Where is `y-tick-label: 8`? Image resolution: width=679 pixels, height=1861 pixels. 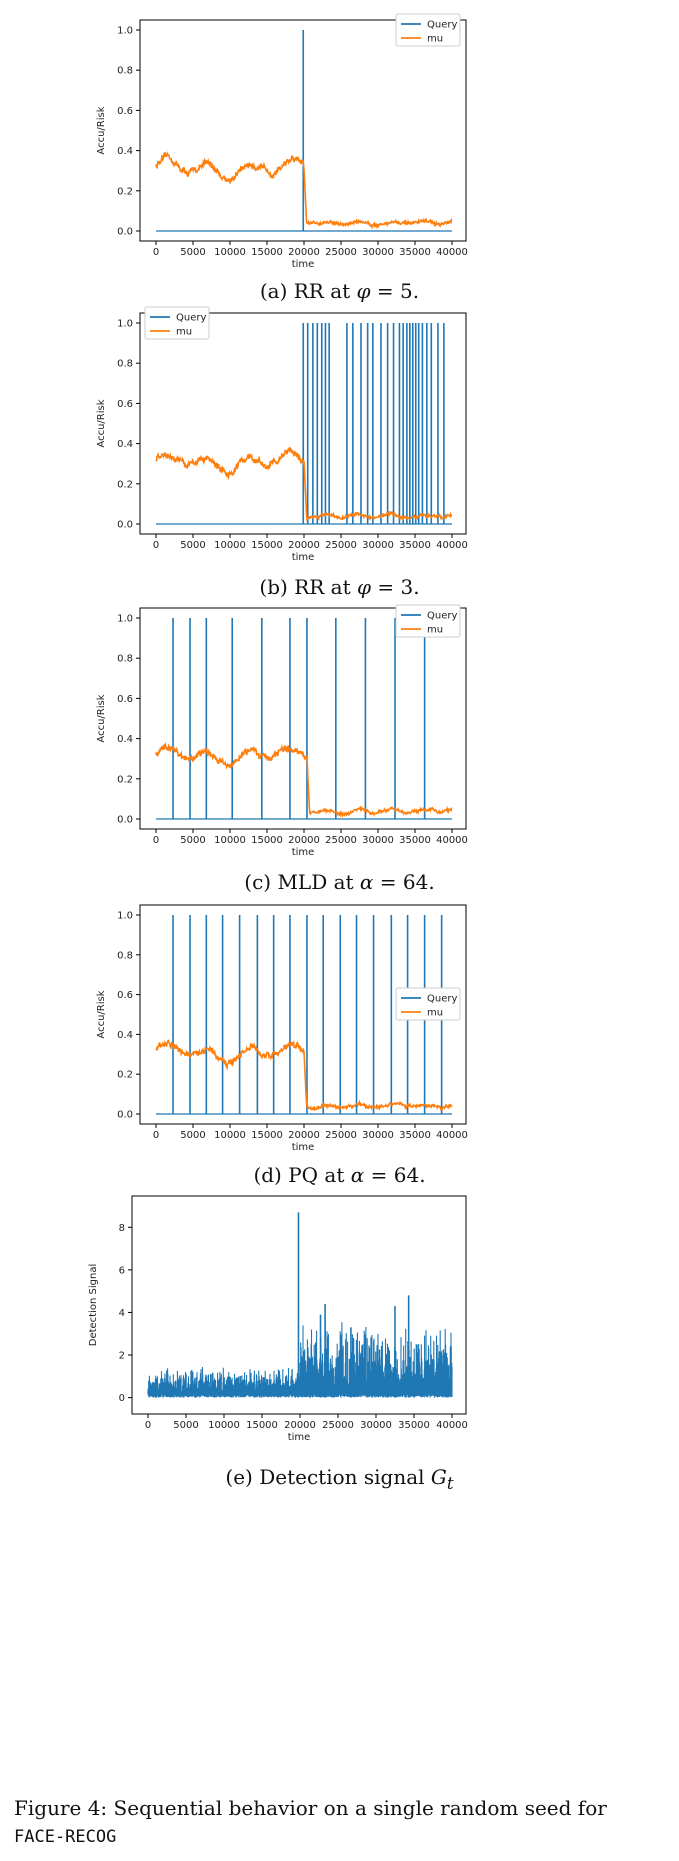 y-tick-label: 8 is located at coordinates (122, 1228).